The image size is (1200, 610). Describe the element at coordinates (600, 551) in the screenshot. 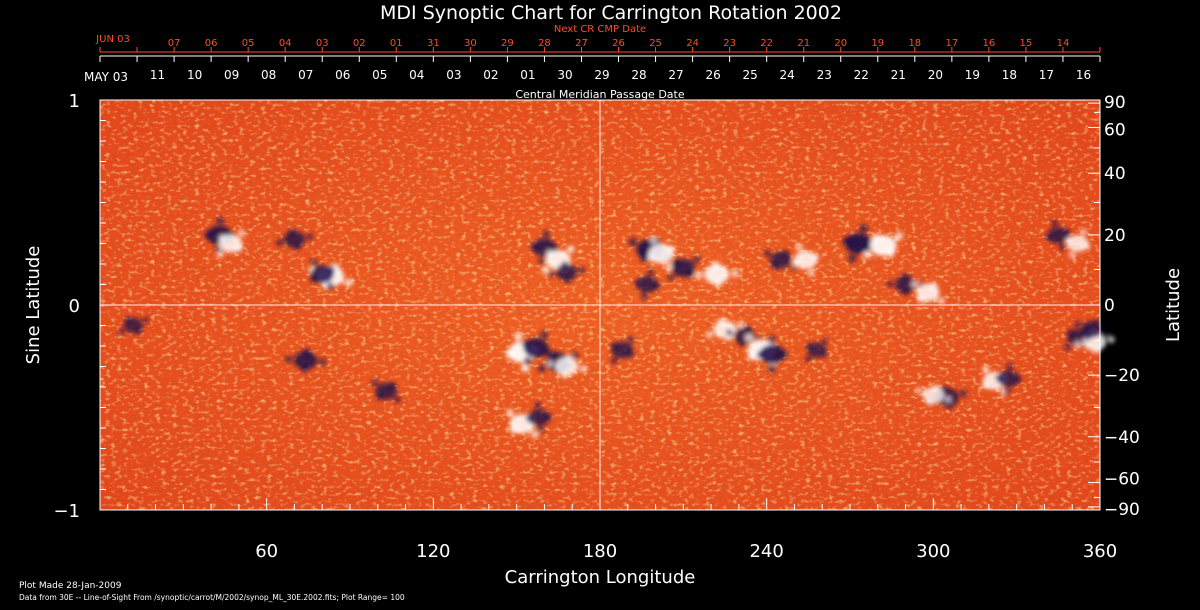

I see `x-tick-label: 180` at that location.